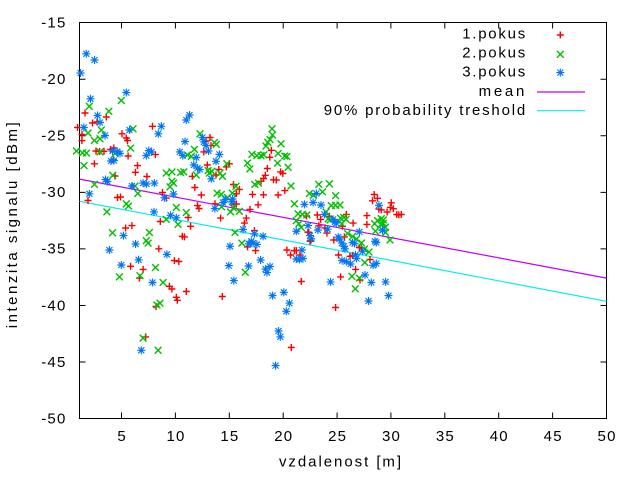 Image resolution: width=640 pixels, height=480 pixels. Describe the element at coordinates (425, 110) in the screenshot. I see `svg-text: 90% probability treshold` at that location.